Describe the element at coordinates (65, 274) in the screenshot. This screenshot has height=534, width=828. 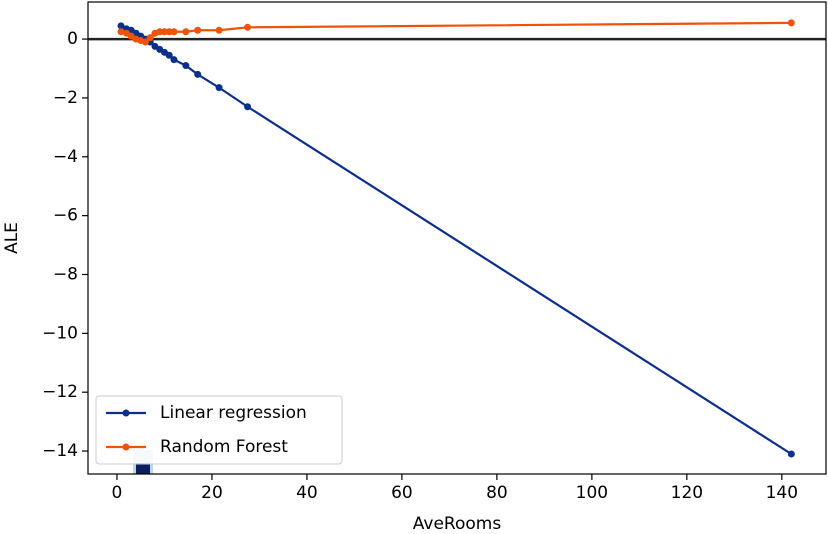
I see `y-tick-label: −8` at that location.